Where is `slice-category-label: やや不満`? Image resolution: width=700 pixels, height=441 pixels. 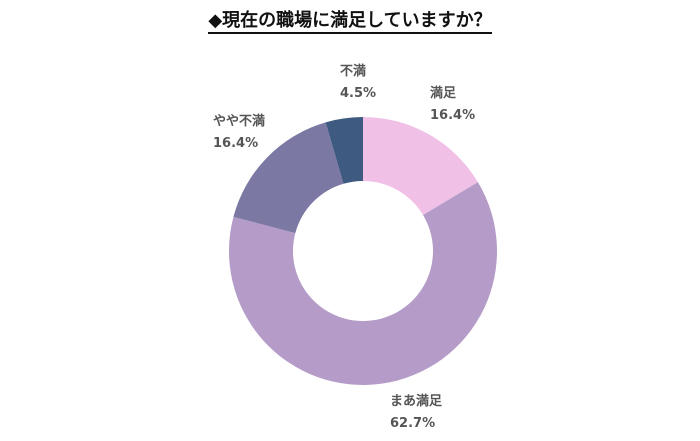 slice-category-label: やや不満 is located at coordinates (239, 121).